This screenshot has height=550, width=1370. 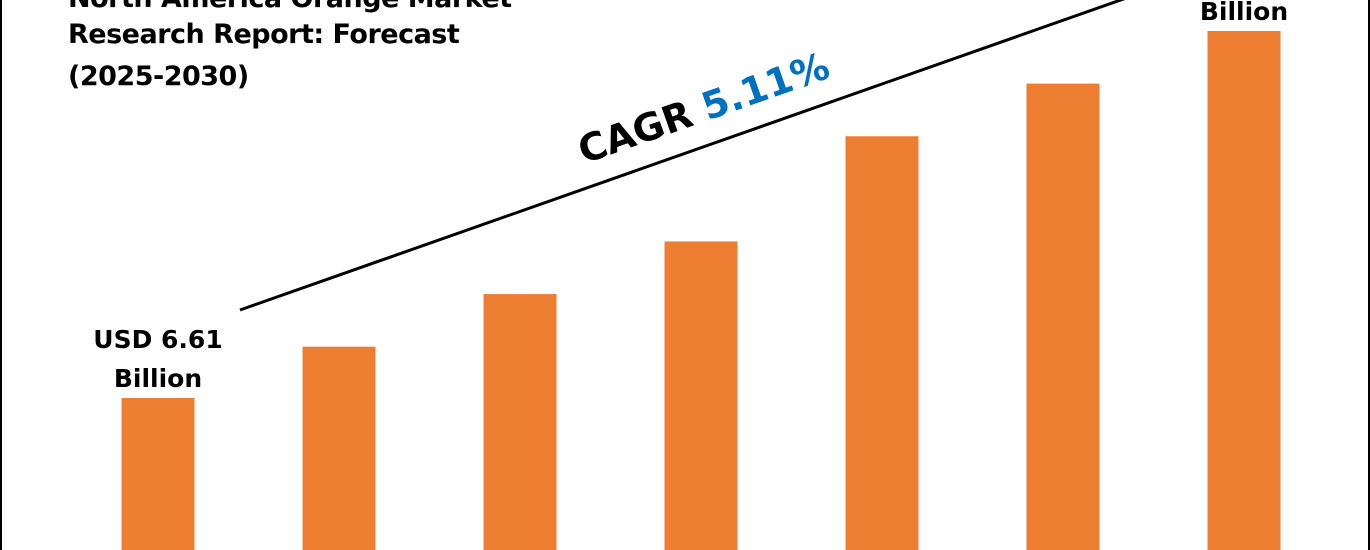 I want to click on data-label-2025: USD 6.61 Billion, so click(x=157, y=359).